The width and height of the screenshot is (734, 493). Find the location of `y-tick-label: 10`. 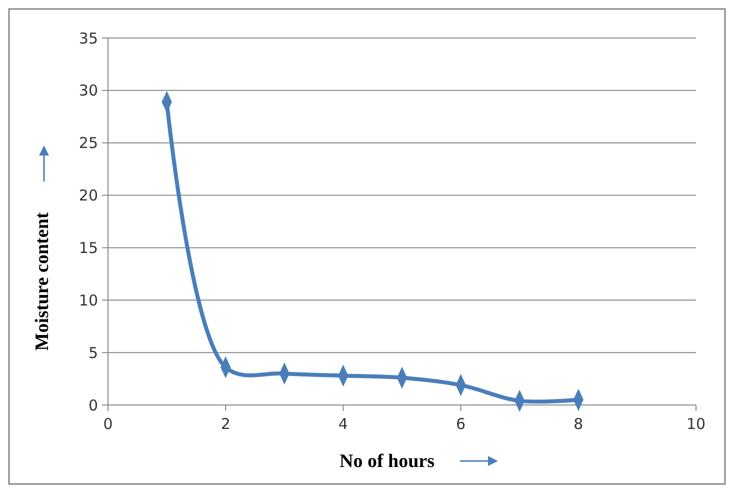

y-tick-label: 10 is located at coordinates (88, 300).